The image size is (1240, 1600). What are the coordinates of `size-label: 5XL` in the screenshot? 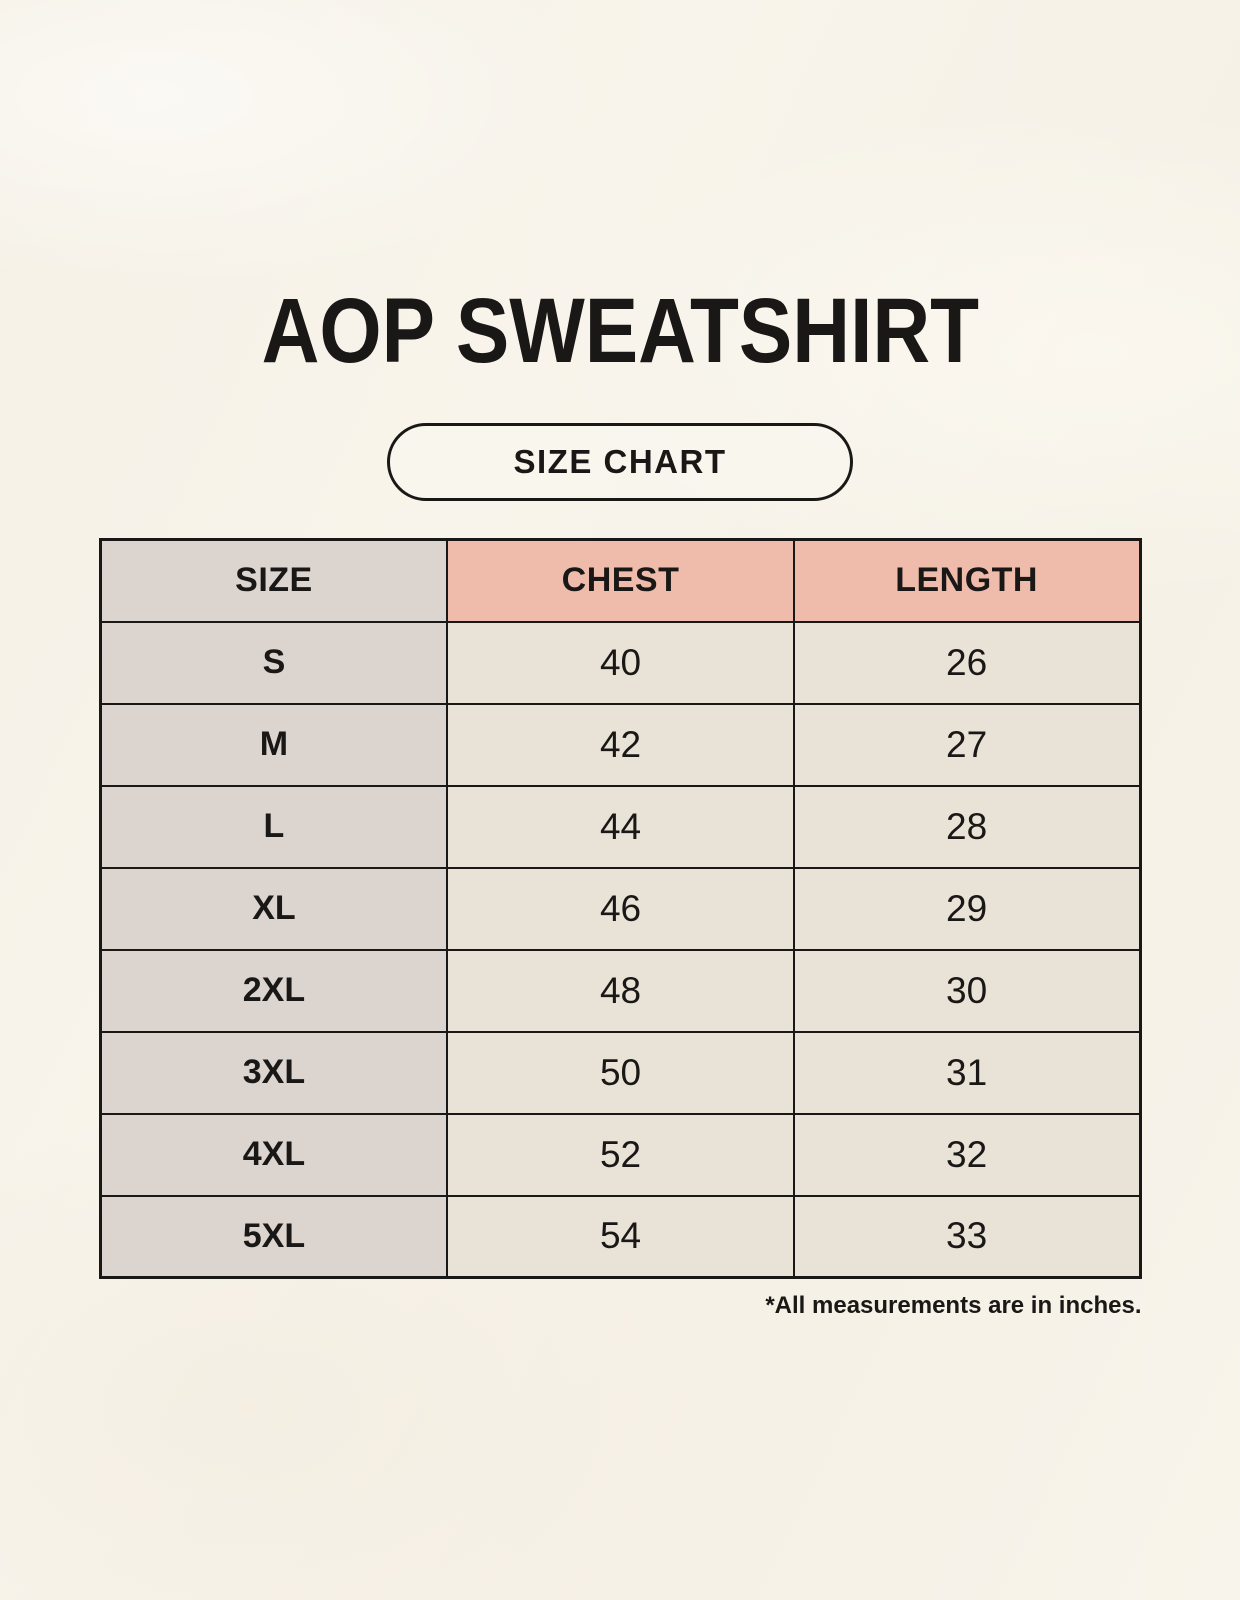 It's located at (273, 1236).